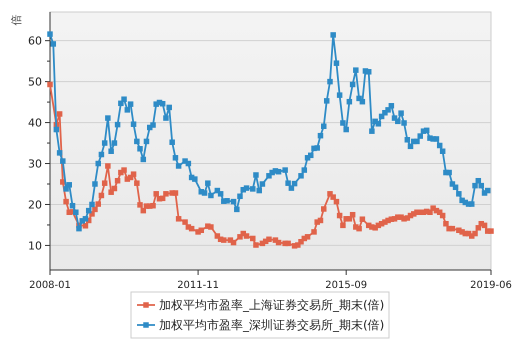 The width and height of the screenshot is (520, 347). I want to click on legend-label: 加权平均市盈率_深圳证券交易所_期末(倍), so click(271, 325).